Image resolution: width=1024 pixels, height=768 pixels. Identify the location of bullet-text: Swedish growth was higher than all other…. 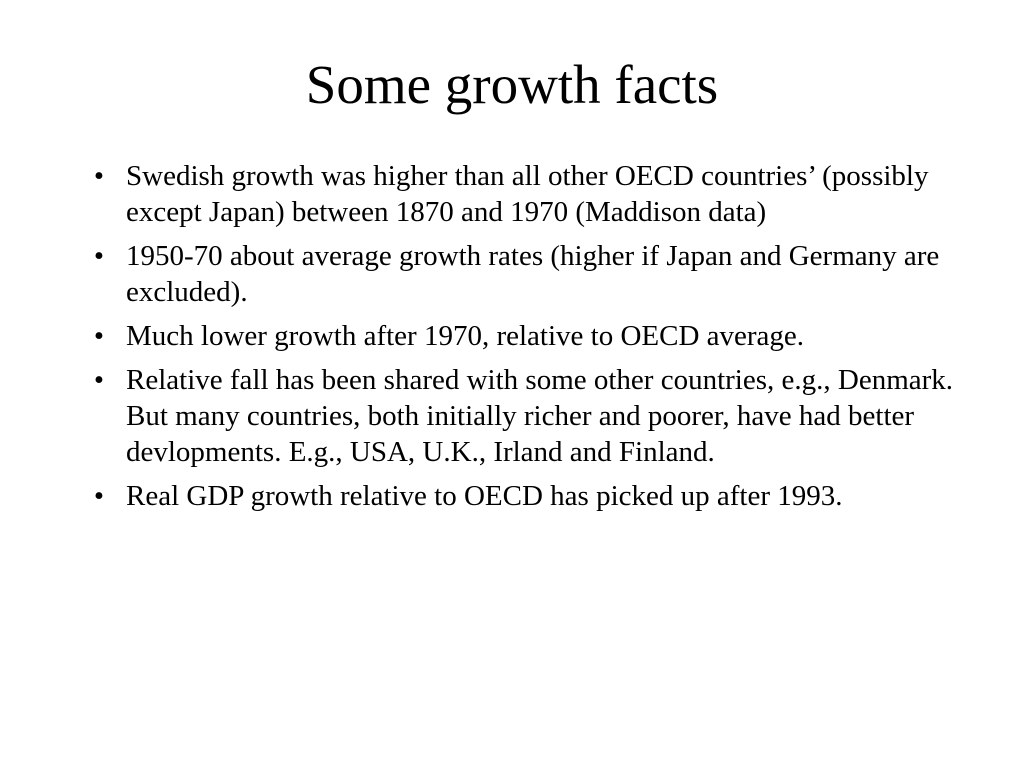
(527, 194).